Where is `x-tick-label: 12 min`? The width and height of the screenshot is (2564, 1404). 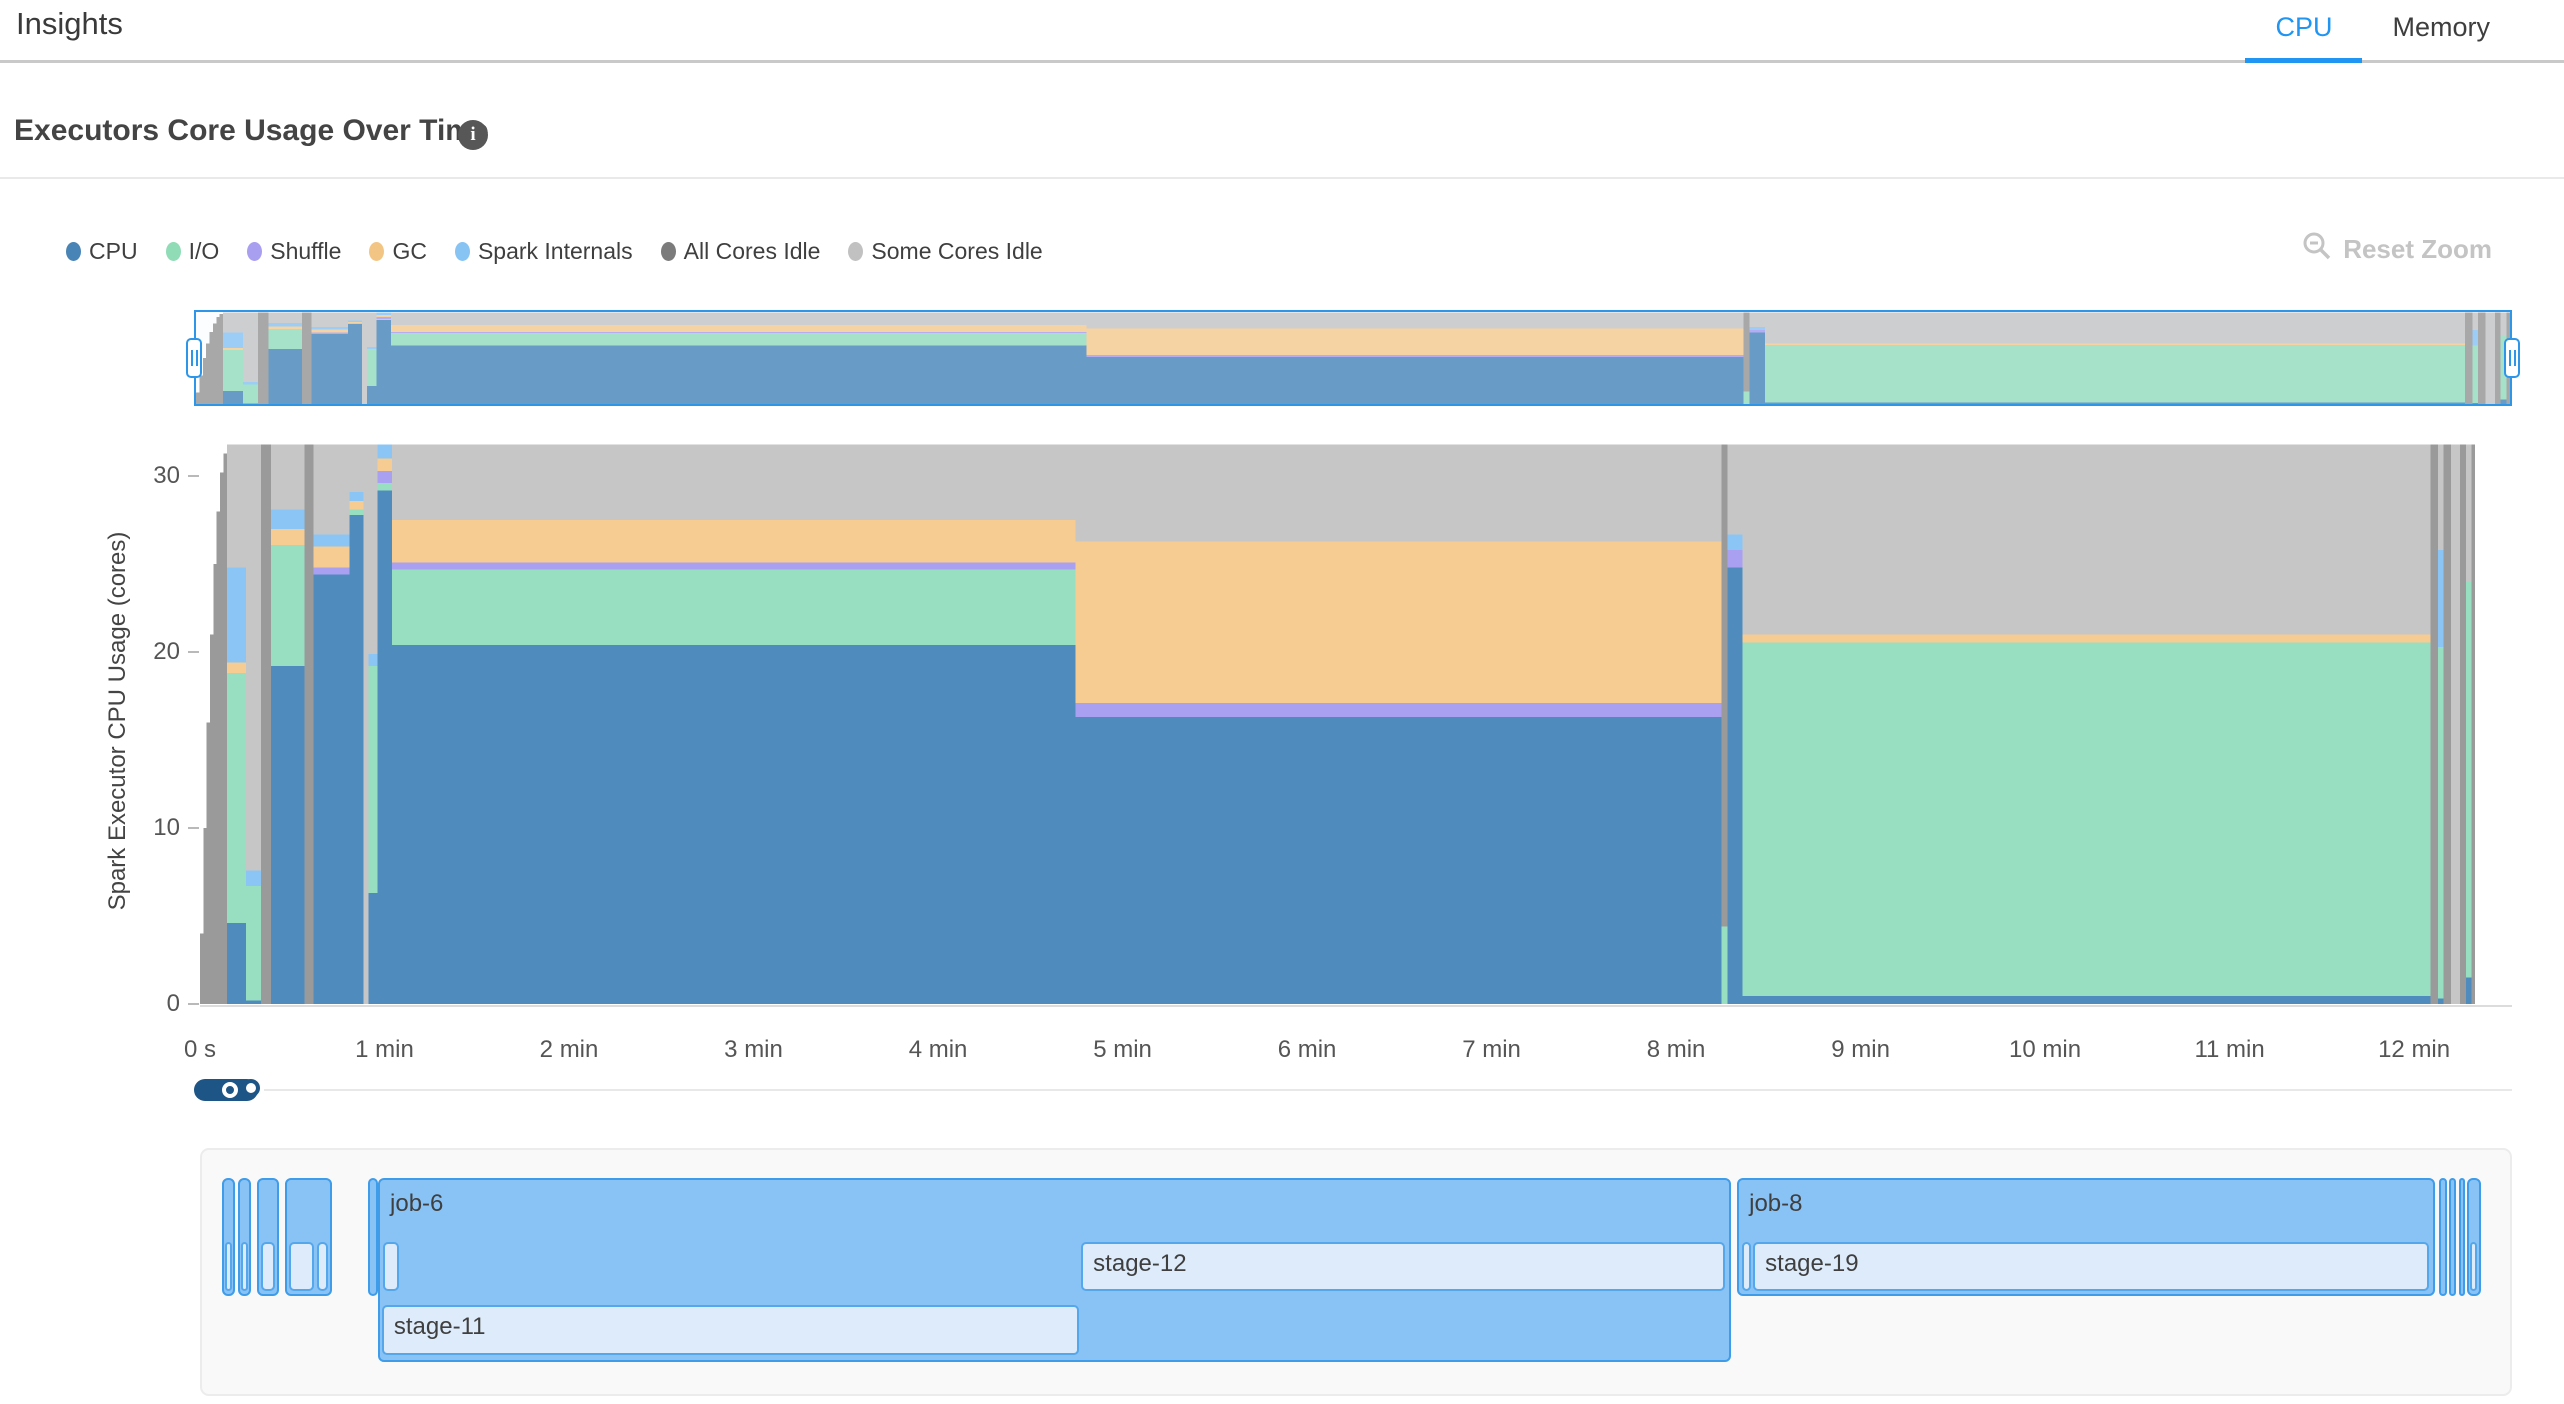
x-tick-label: 12 min is located at coordinates (2414, 1049).